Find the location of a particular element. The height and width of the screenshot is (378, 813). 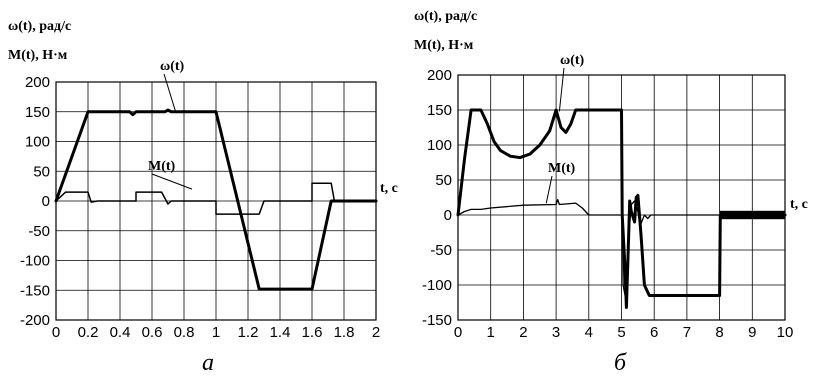

chart-a-ylabel-omega: ω(t), рад/с is located at coordinates (39, 26).